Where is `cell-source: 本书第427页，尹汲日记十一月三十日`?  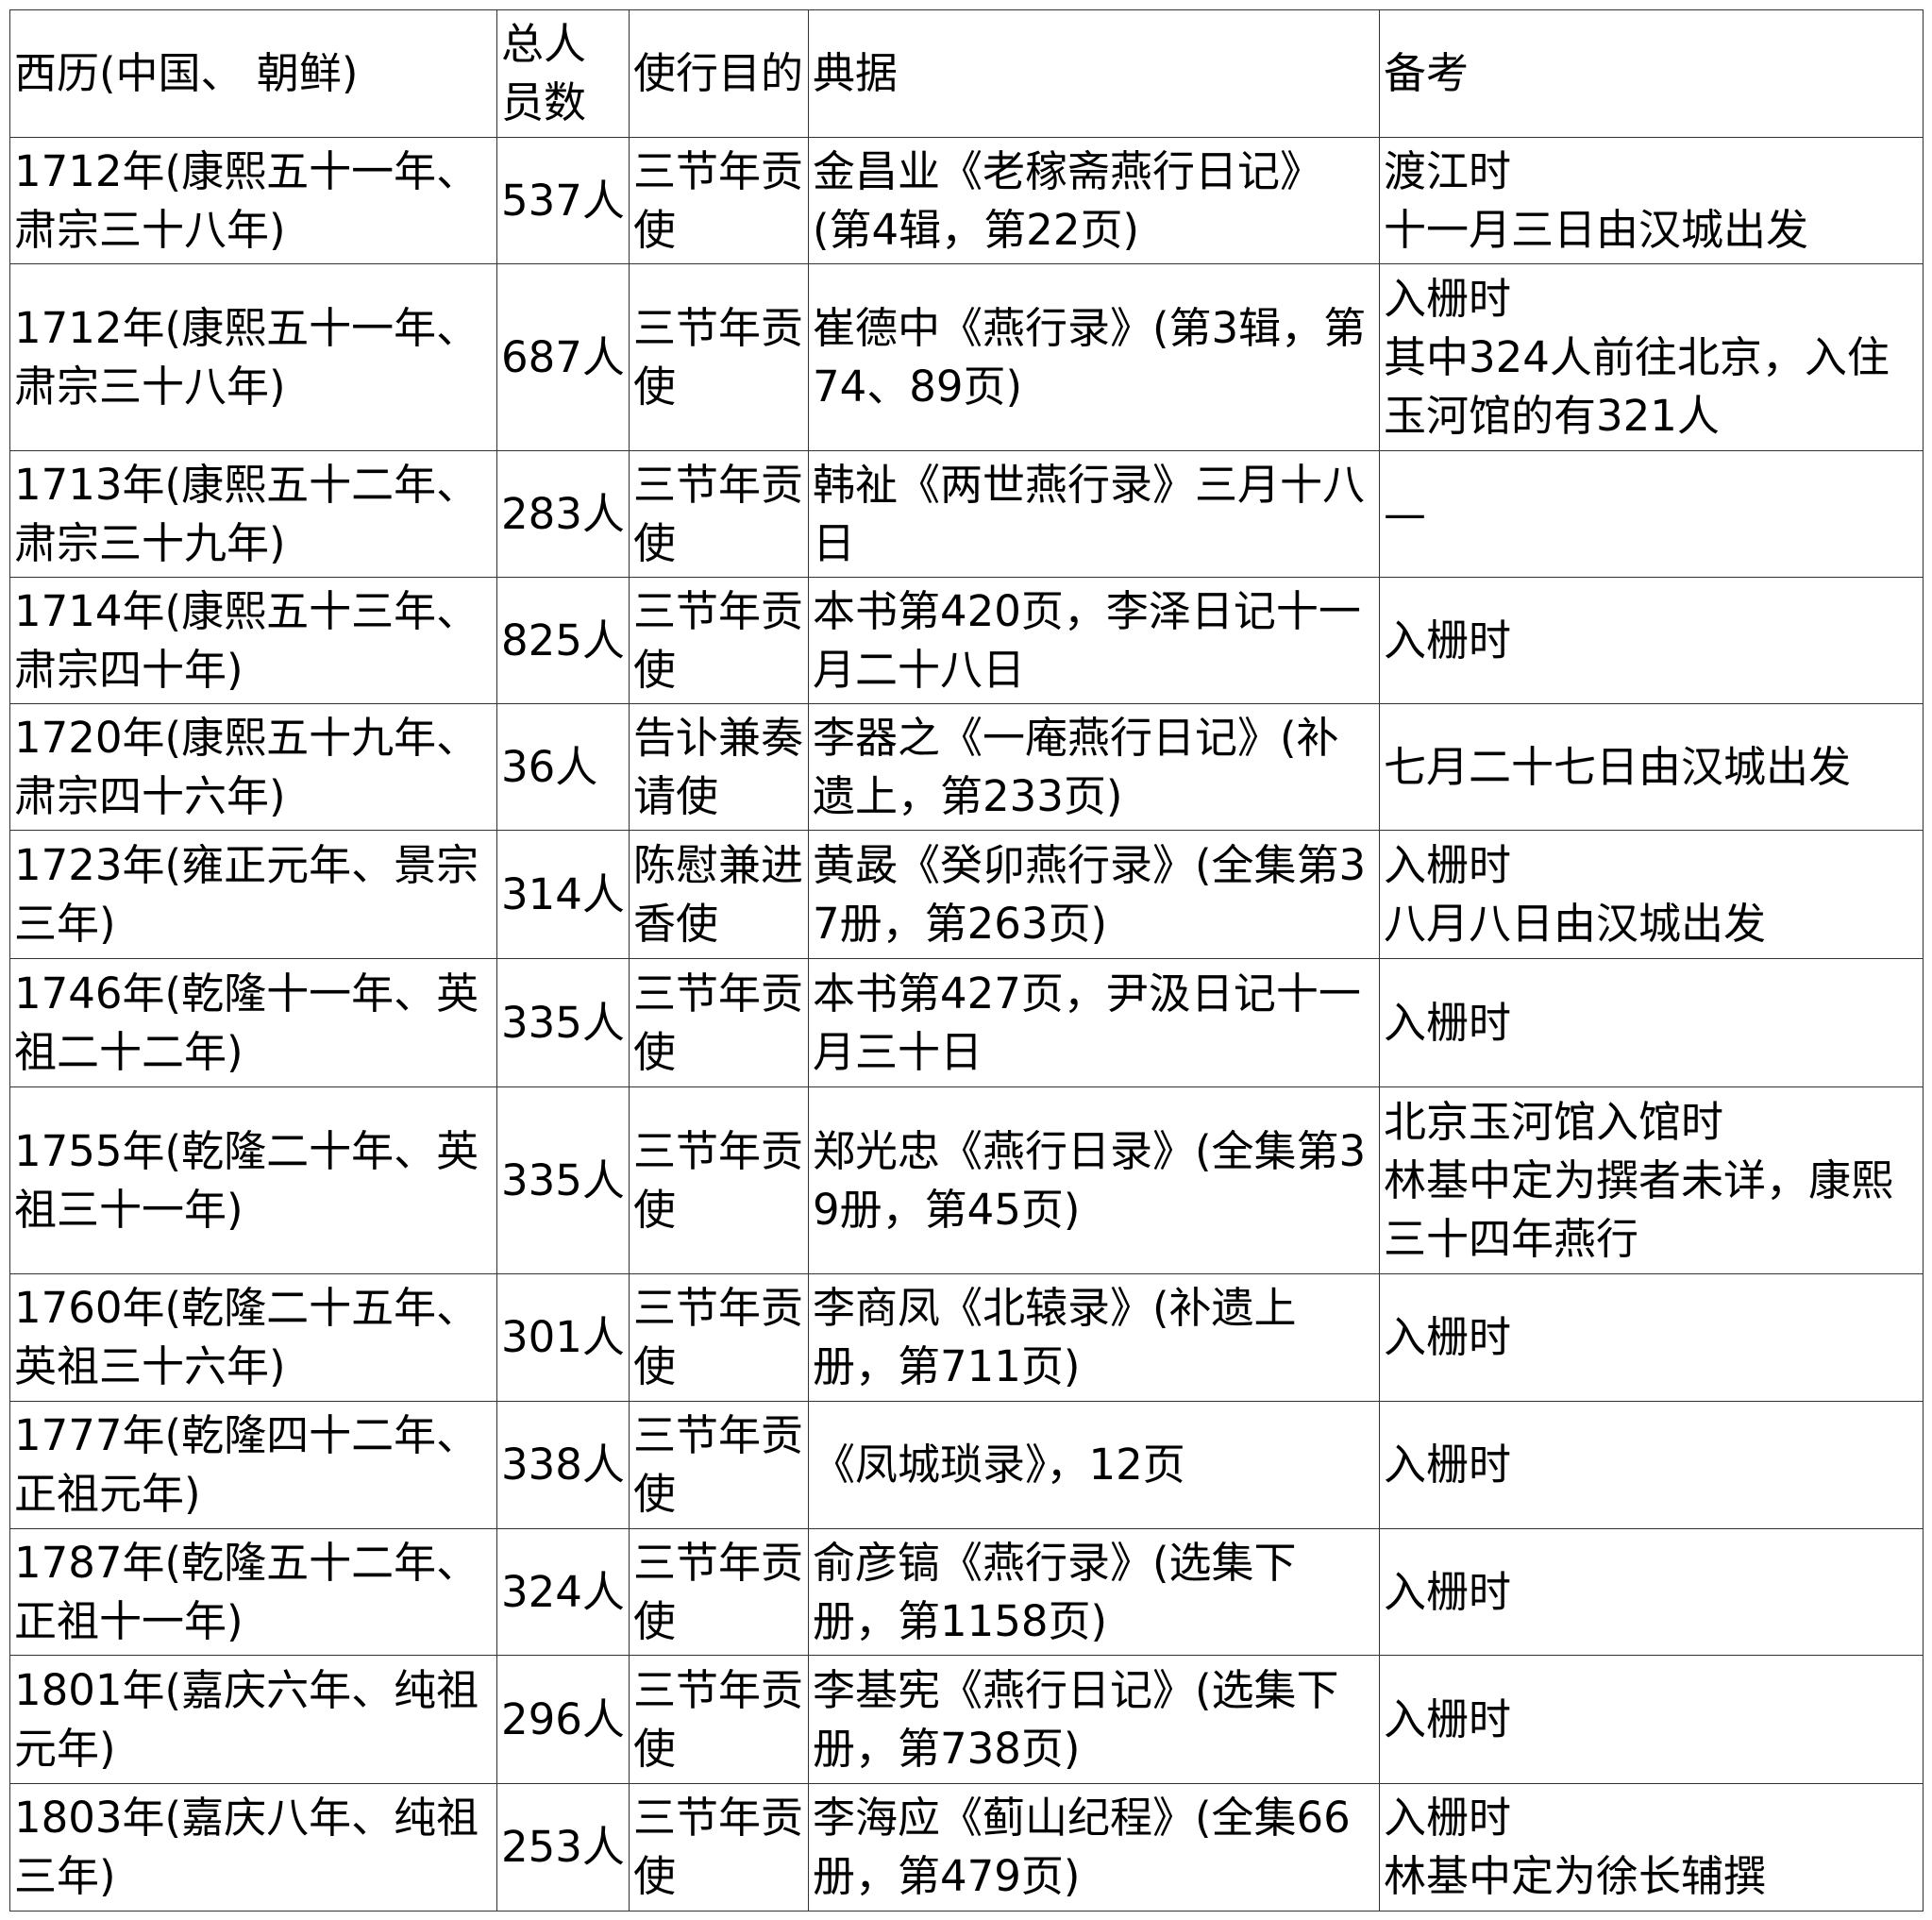 cell-source: 本书第427页，尹汲日记十一月三十日 is located at coordinates (1094, 1022).